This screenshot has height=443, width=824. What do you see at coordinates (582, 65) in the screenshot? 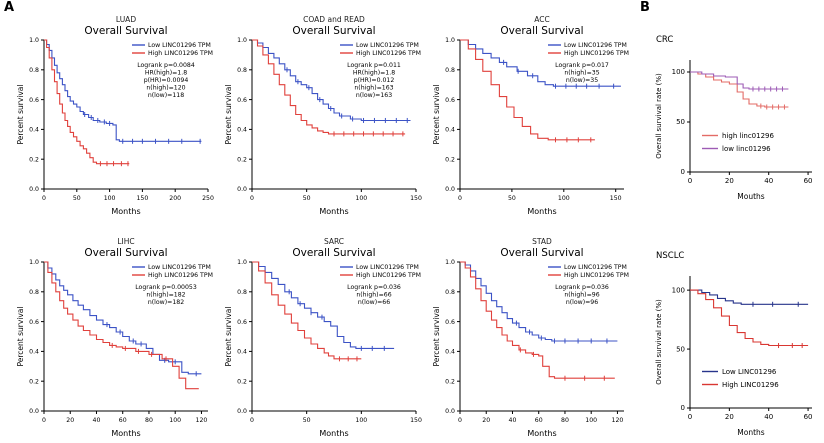
I see `stat-line: Logrank p=0.017` at bounding box center [582, 65].